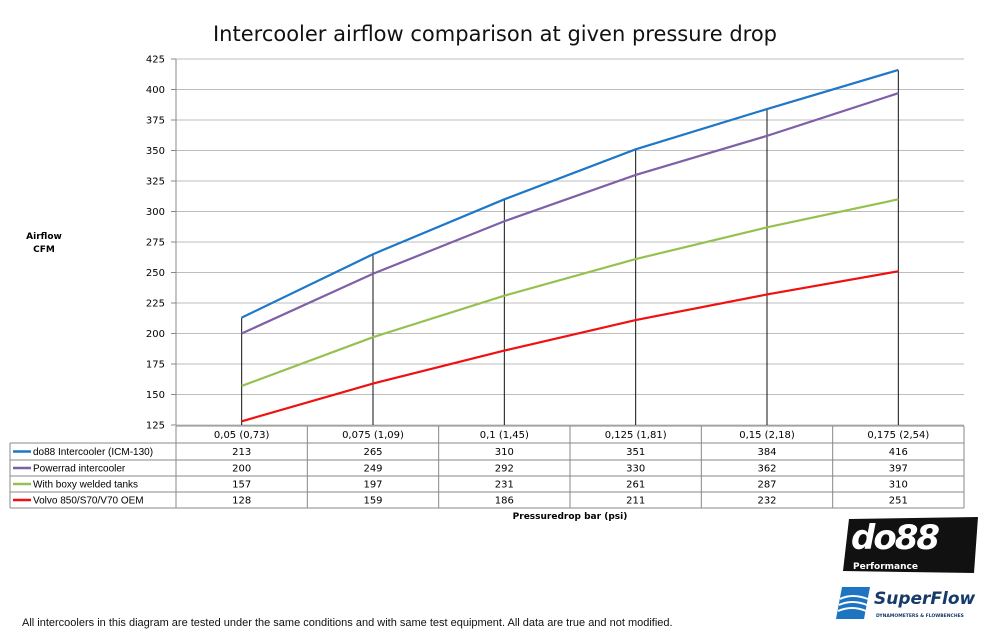 This screenshot has height=643, width=1000. What do you see at coordinates (373, 435) in the screenshot?
I see `x-tick-label: 0,075 (1,09)` at bounding box center [373, 435].